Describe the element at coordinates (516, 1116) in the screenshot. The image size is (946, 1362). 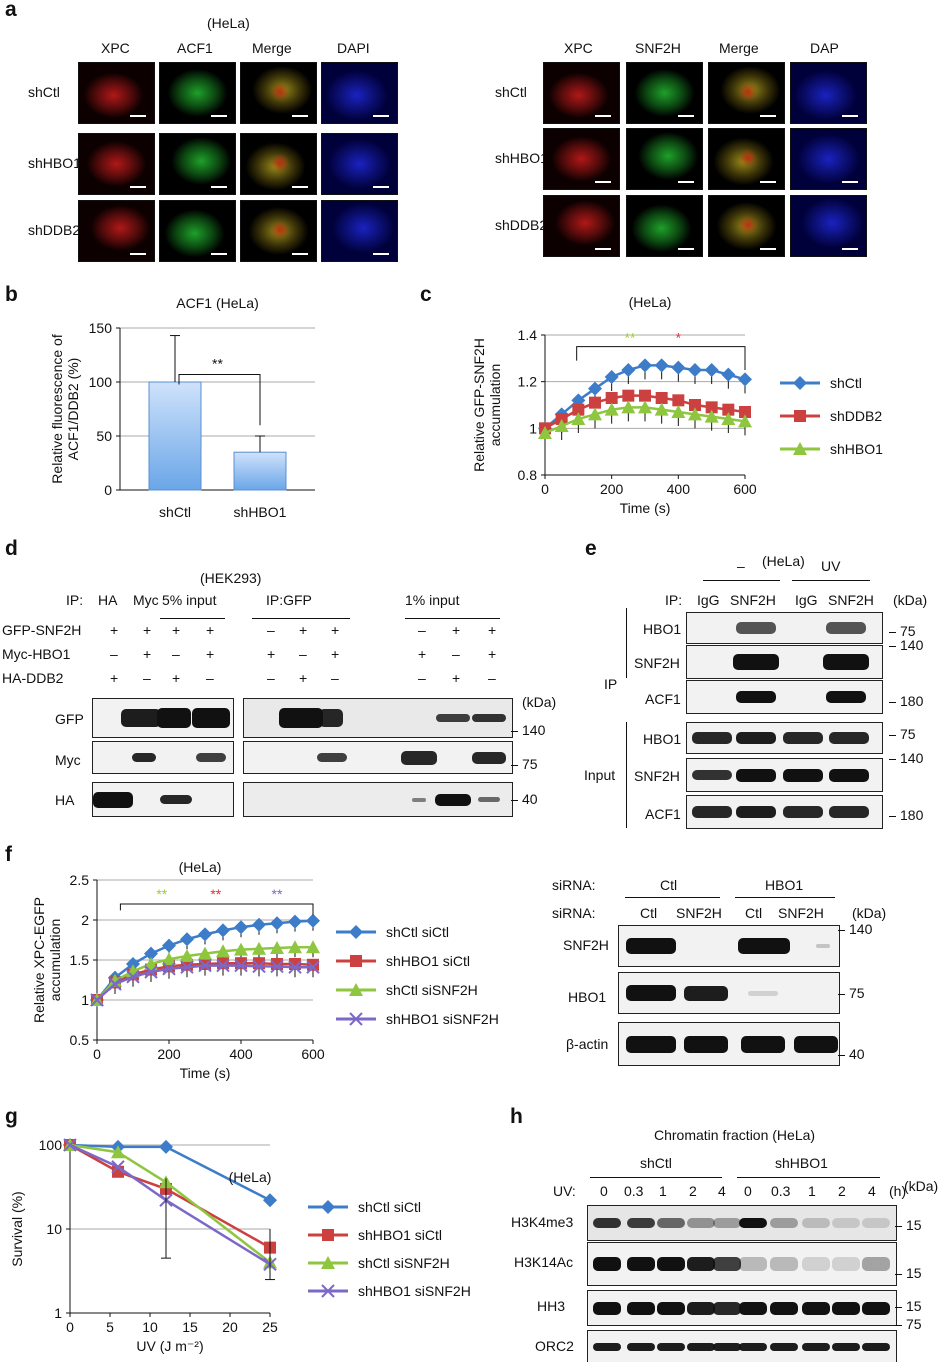
I see `panel-h-letter: h` at that location.